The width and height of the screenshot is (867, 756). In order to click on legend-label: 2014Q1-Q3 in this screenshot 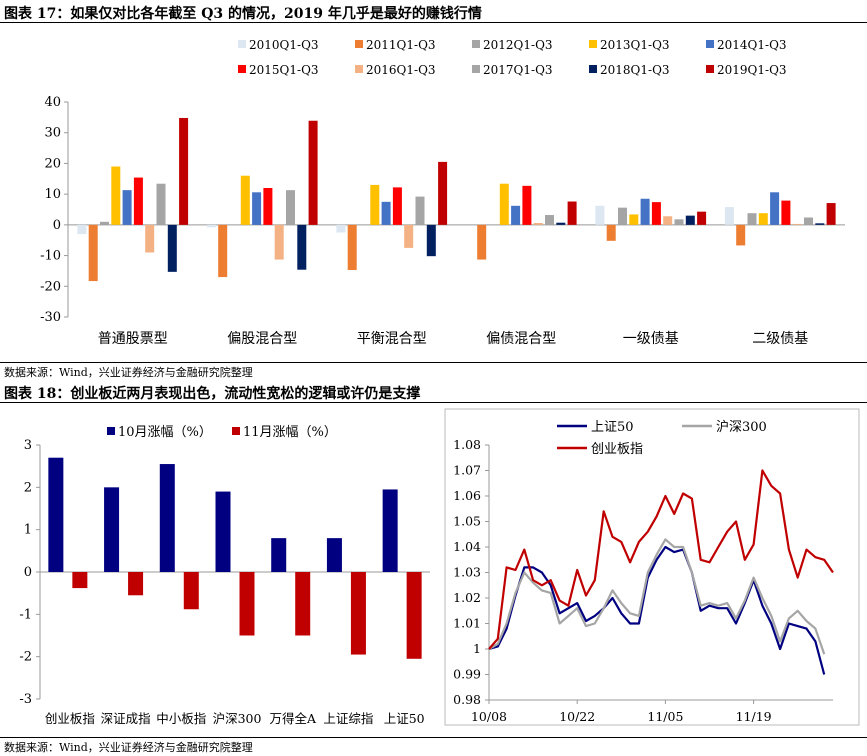, I will do `click(752, 45)`.